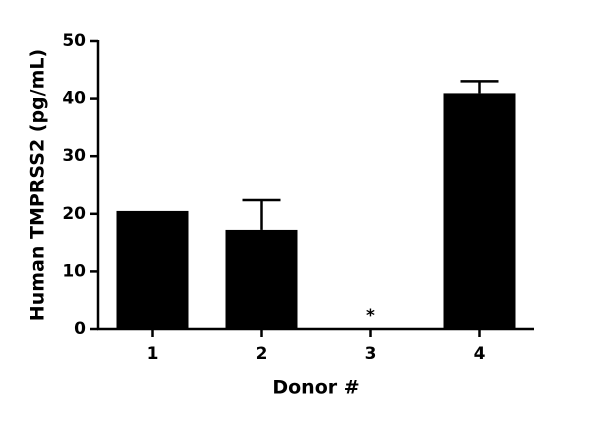 This screenshot has height=426, width=600. I want to click on y-tick-label: 20, so click(74, 214).